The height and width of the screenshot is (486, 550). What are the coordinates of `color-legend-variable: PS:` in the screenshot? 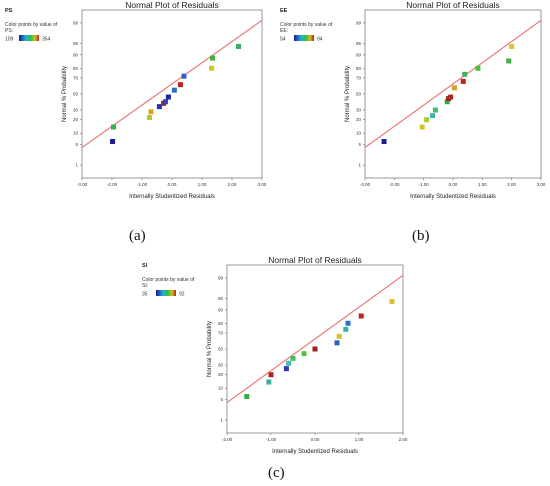 It's located at (9, 31).